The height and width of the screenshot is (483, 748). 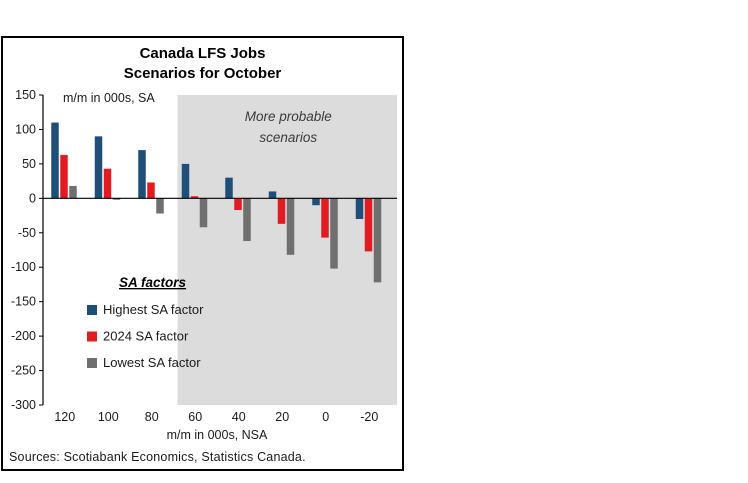 I want to click on y-tick-label: -100, so click(x=23, y=267).